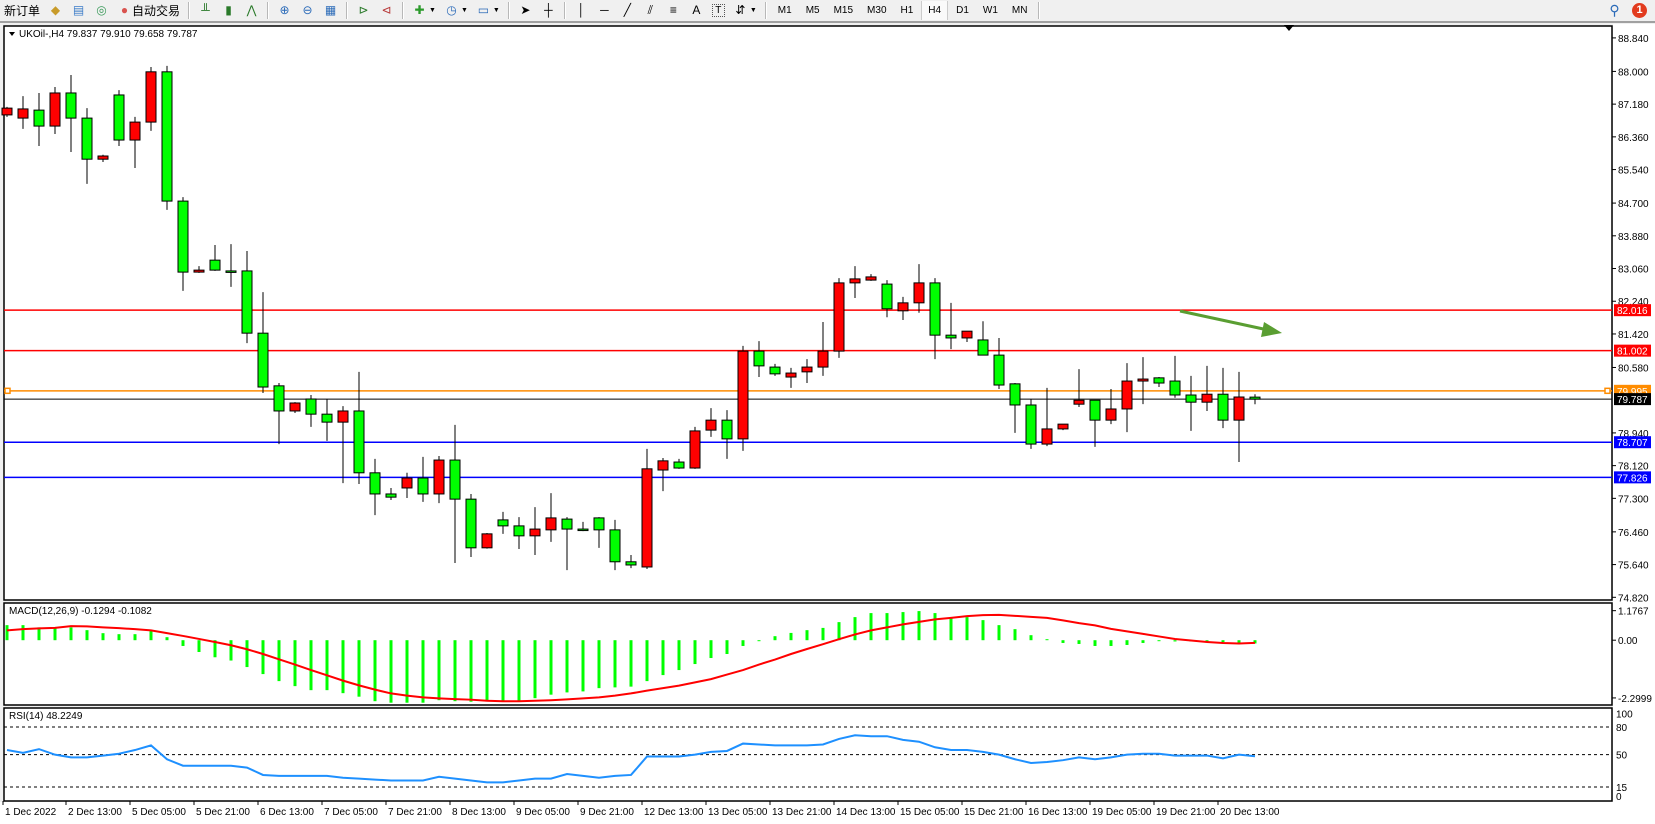 Image resolution: width=1655 pixels, height=824 pixels. Describe the element at coordinates (745, 10) in the screenshot. I see `arrows-button: ⇵ ▼` at that location.